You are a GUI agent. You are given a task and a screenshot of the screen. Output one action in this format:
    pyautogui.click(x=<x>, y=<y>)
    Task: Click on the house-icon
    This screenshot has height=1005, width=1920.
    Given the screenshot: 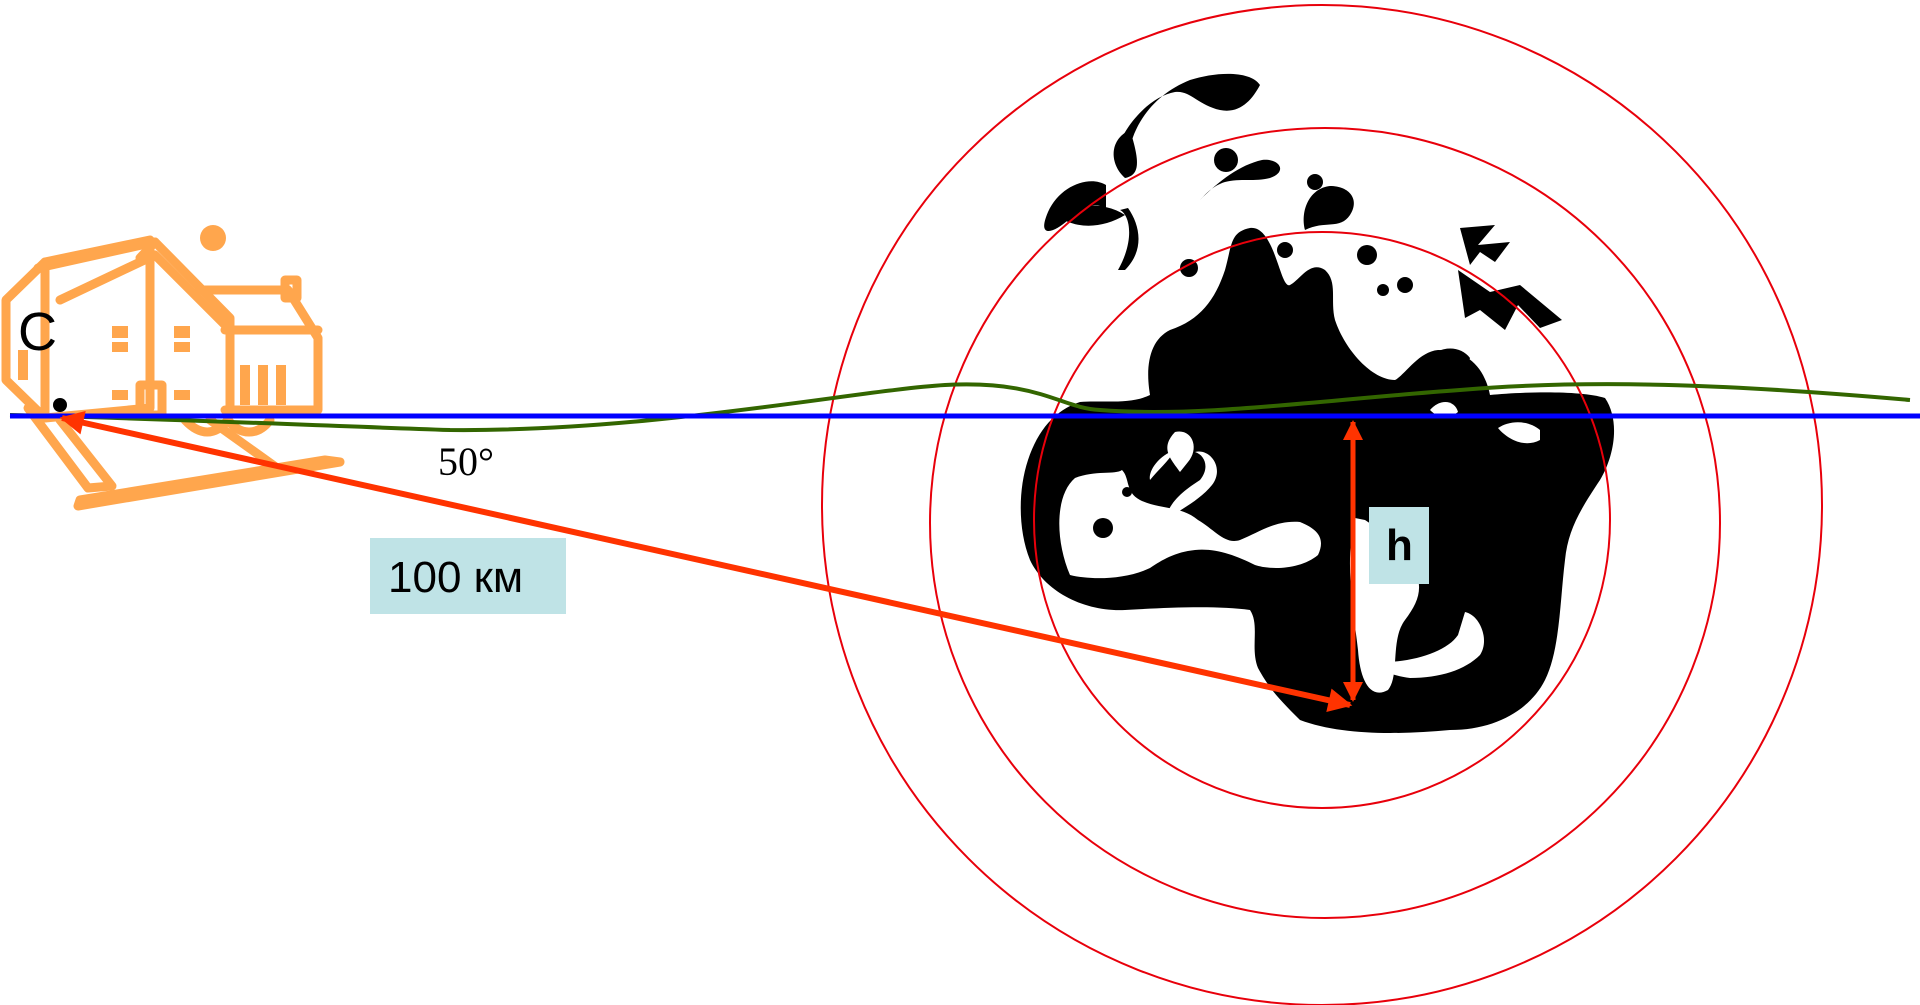 What is the action you would take?
    pyautogui.click(x=173, y=368)
    